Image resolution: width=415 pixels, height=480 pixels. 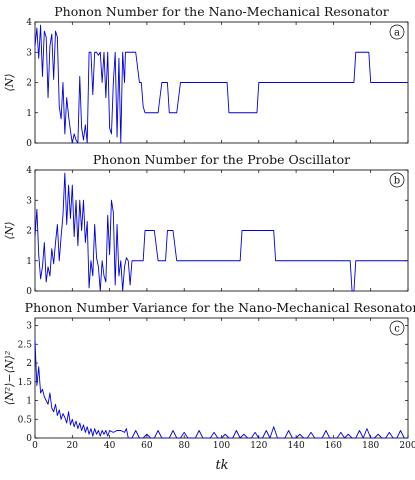 What do you see at coordinates (25, 345) in the screenshot?
I see `y-tick-label: 2.5` at bounding box center [25, 345].